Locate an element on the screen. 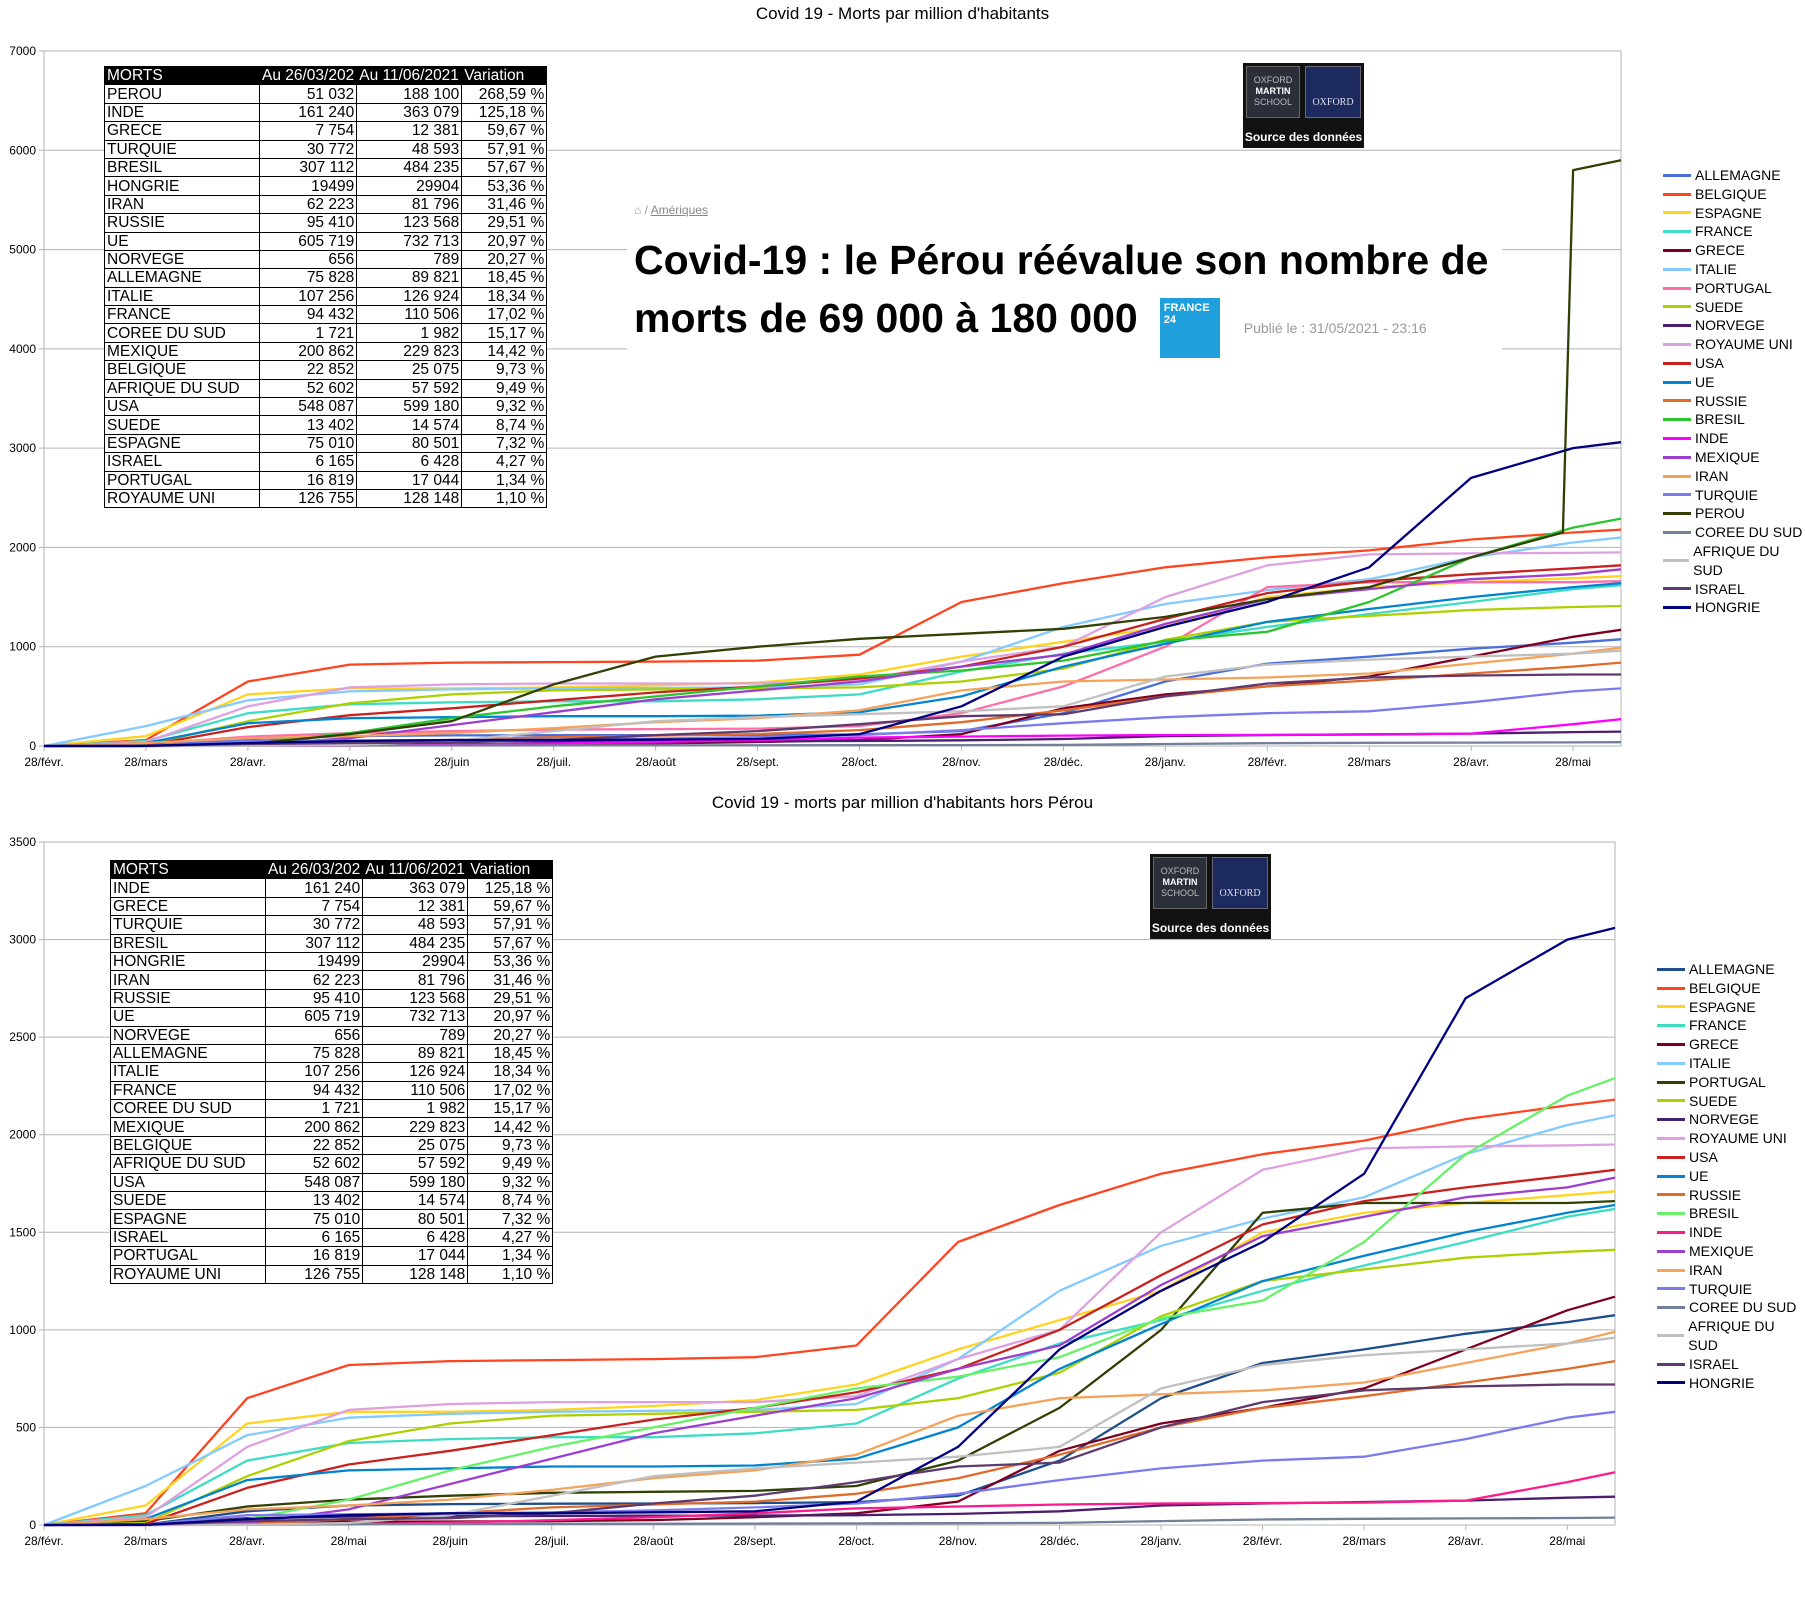  legend-label: COREE DU SUD is located at coordinates (1743, 1307).